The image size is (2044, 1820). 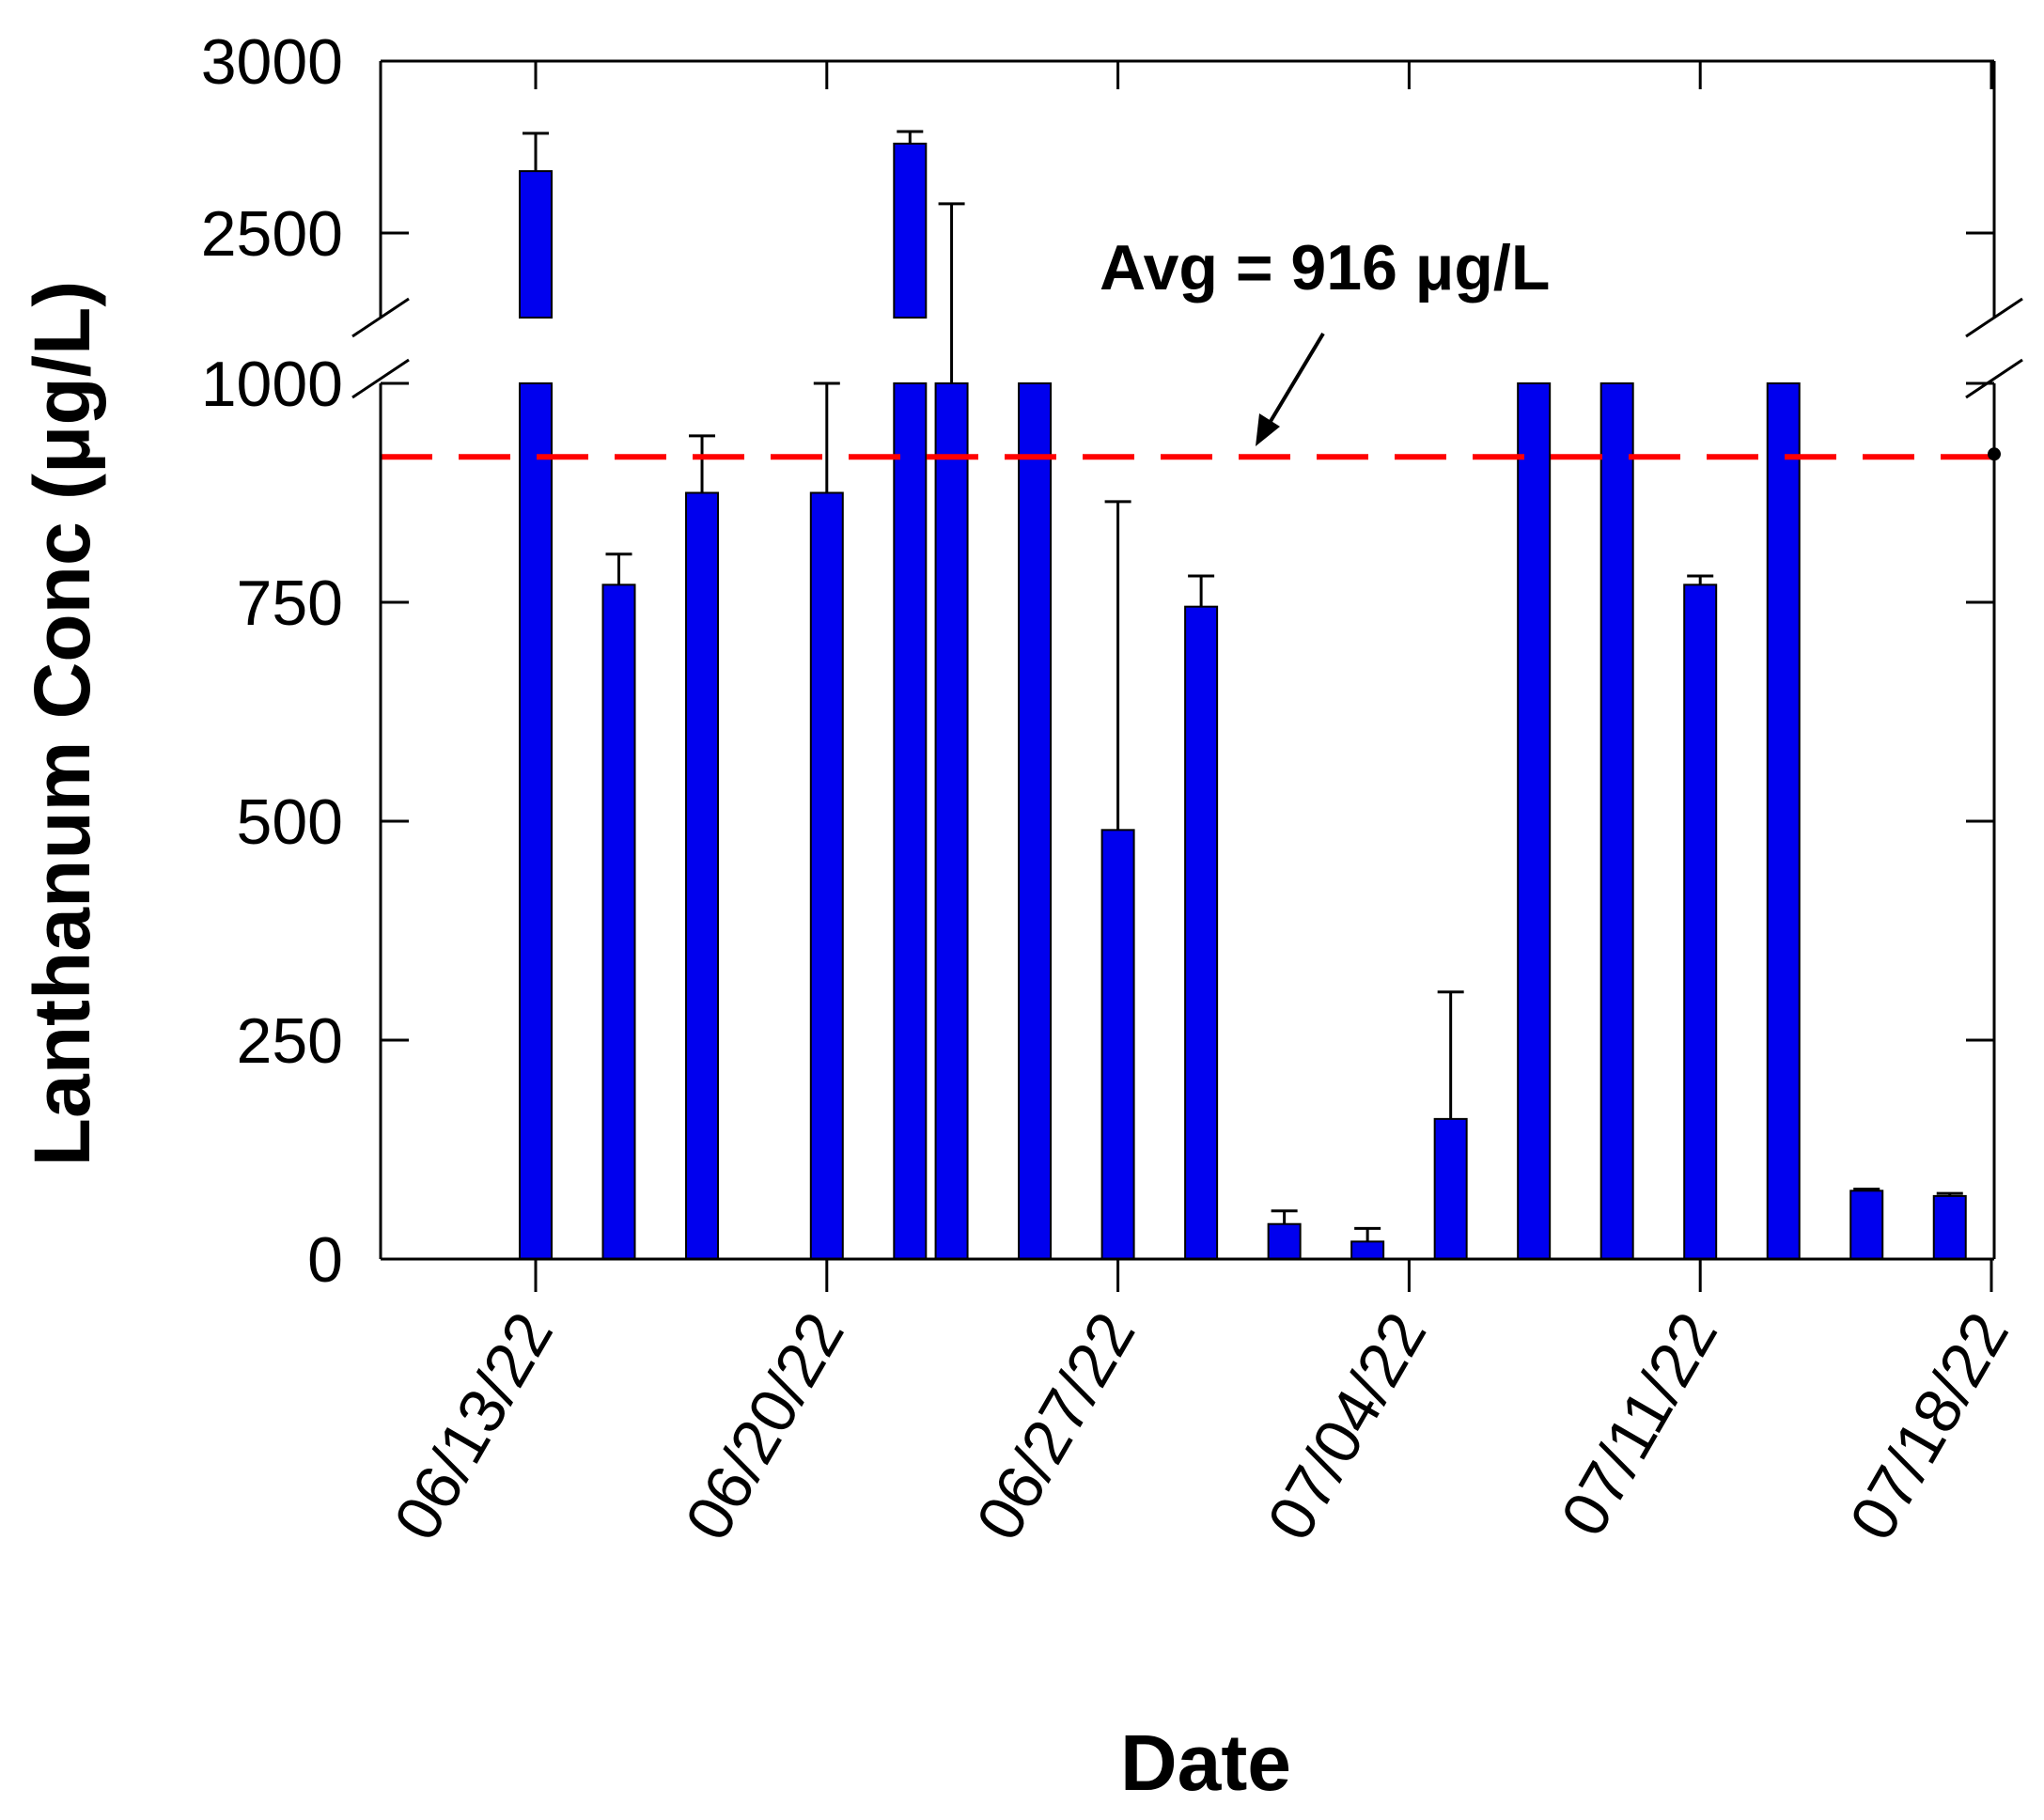 I want to click on x-tick-label: 07/04/22, so click(x=1347, y=1426).